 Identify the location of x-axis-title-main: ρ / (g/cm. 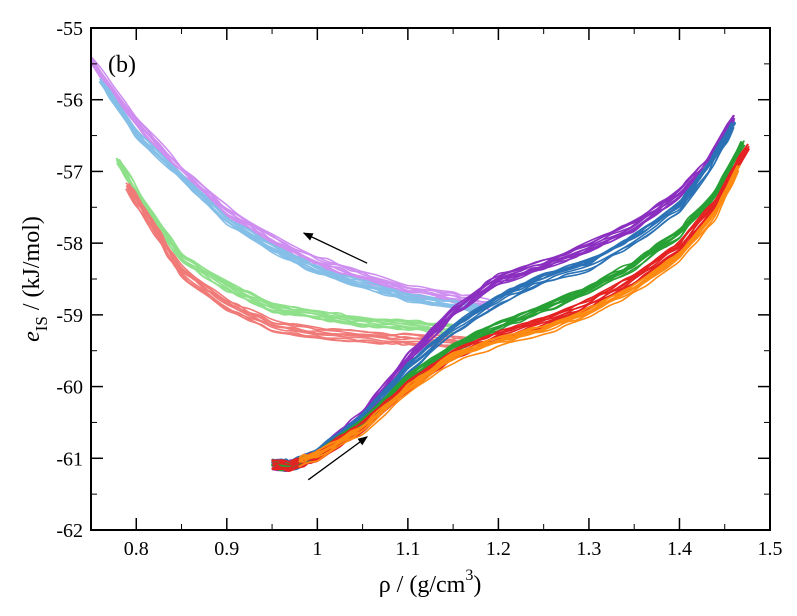
(422, 585).